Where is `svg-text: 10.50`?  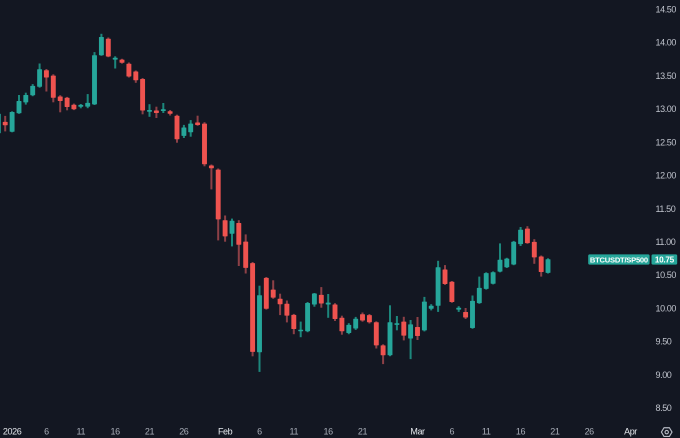
svg-text: 10.50 is located at coordinates (666, 275).